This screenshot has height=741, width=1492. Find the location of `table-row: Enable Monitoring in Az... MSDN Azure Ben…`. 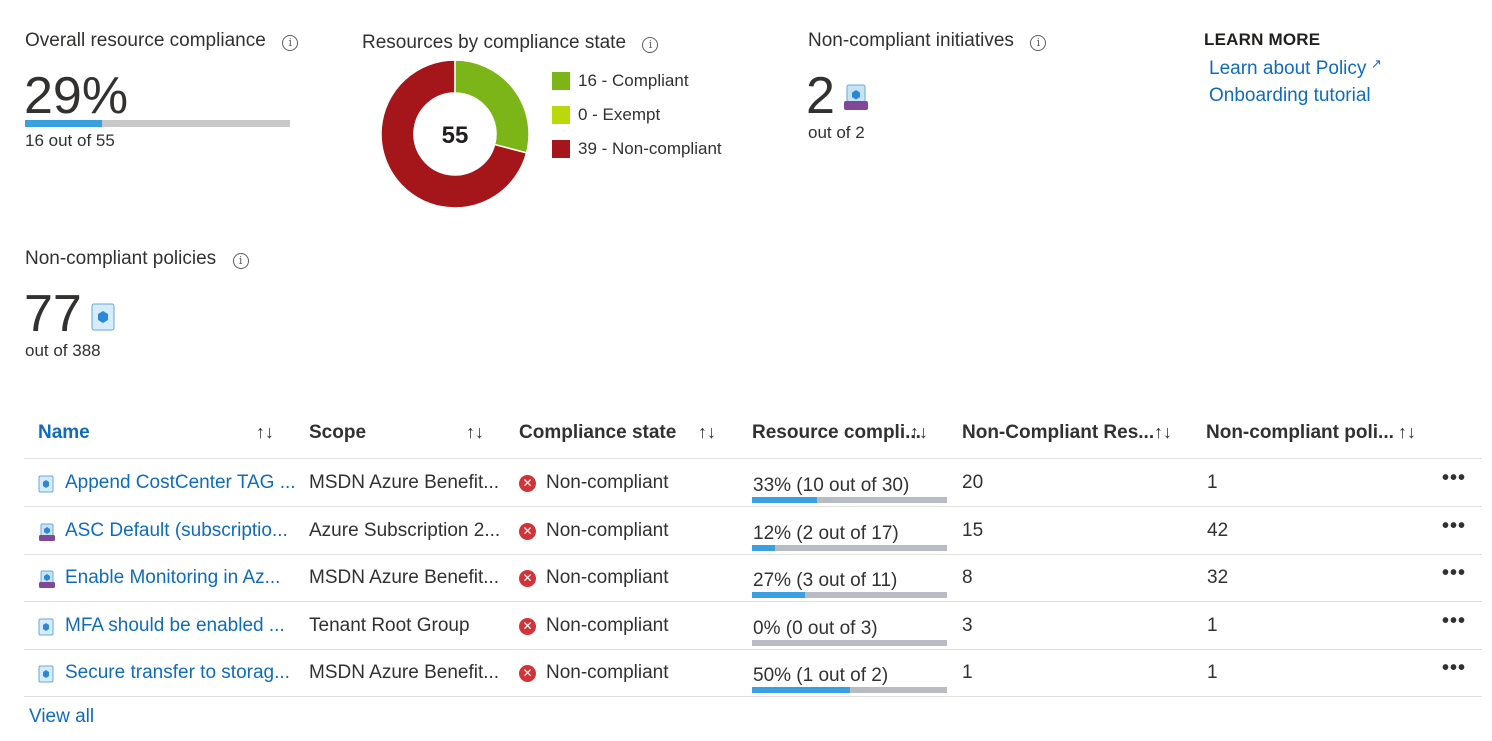

table-row: Enable Monitoring in Az... MSDN Azure Ben… is located at coordinates (753, 578).